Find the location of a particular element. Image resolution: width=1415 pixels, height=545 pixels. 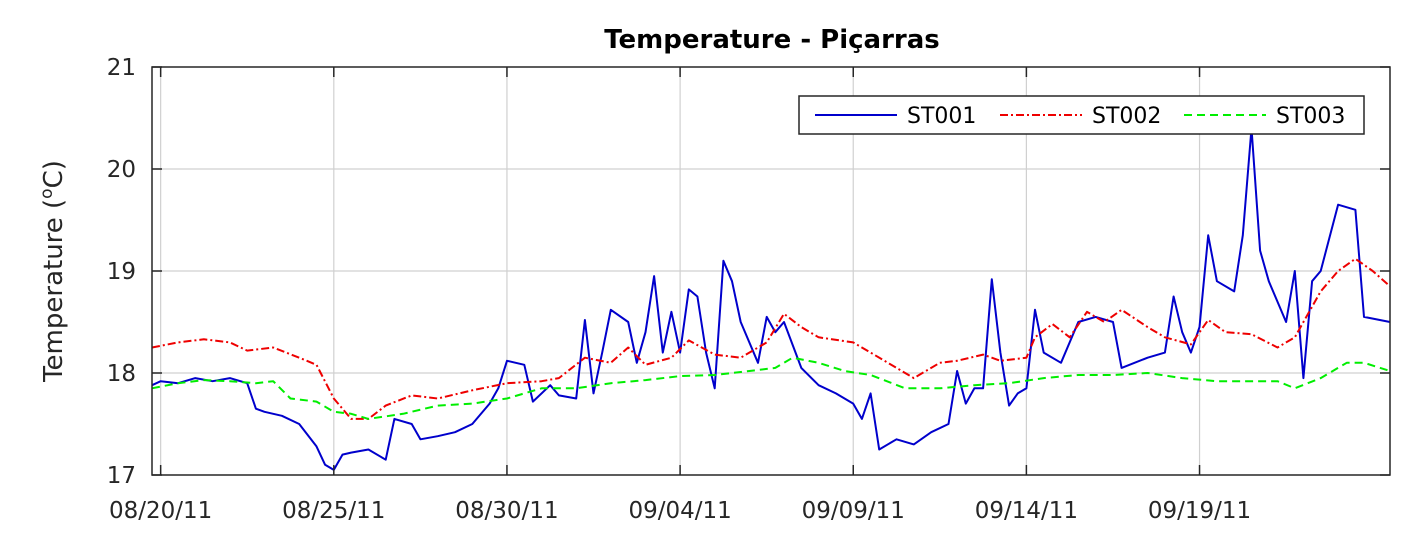

x-tick-label: 09/04/11 is located at coordinates (679, 511).